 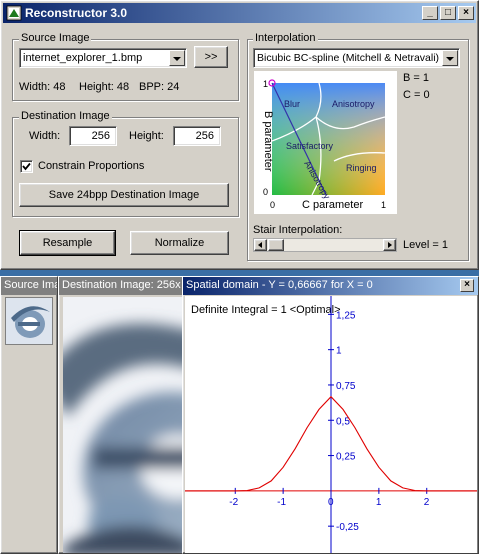 I want to click on maximize-button: □, so click(x=448, y=13).